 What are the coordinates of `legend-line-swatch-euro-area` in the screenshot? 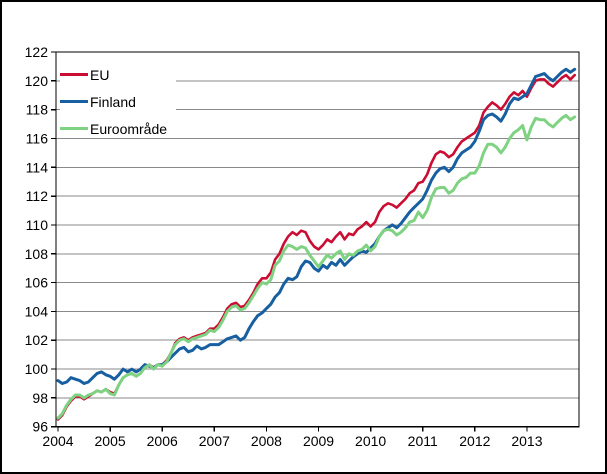 It's located at (74, 128).